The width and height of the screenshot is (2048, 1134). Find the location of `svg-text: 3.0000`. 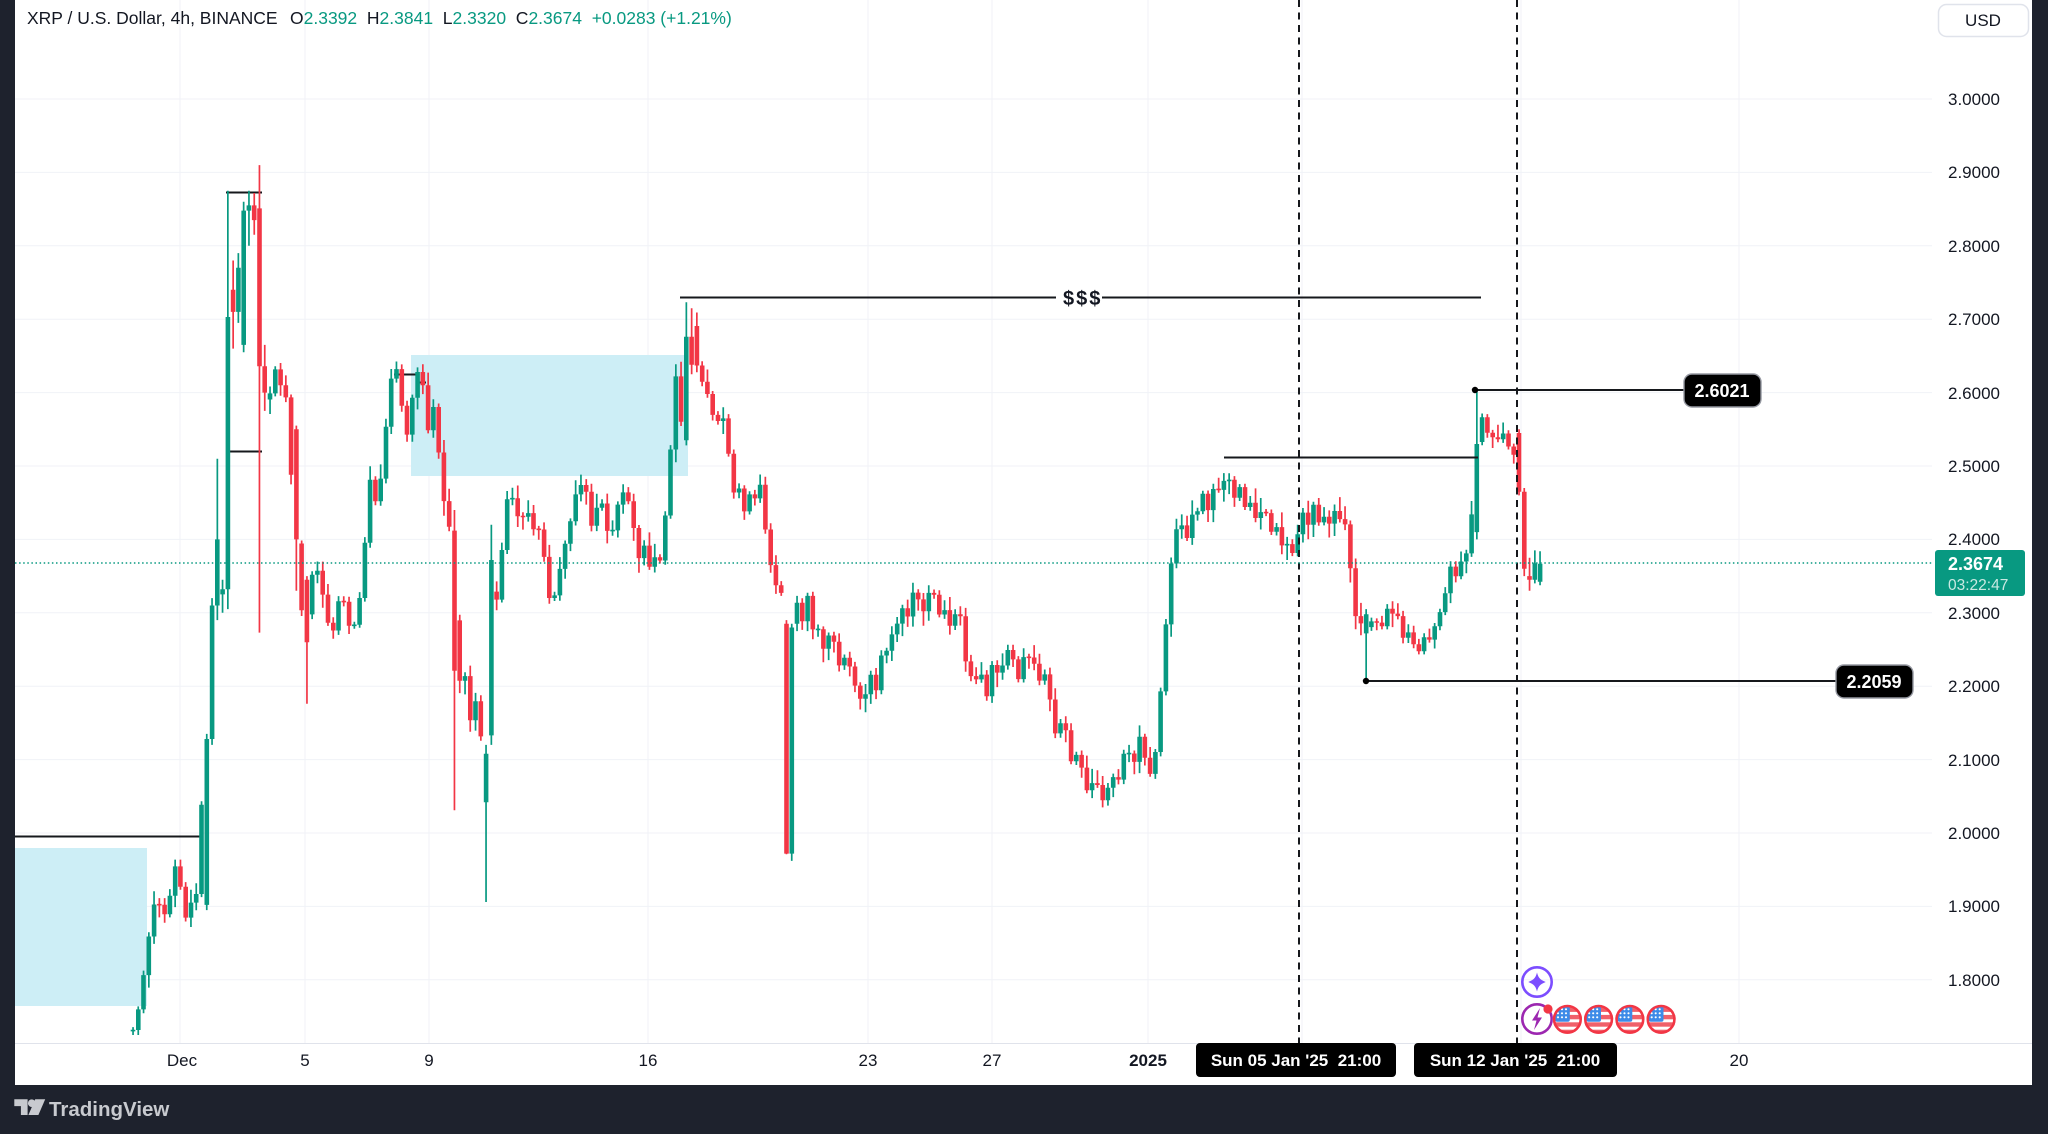

svg-text: 3.0000 is located at coordinates (1974, 99).